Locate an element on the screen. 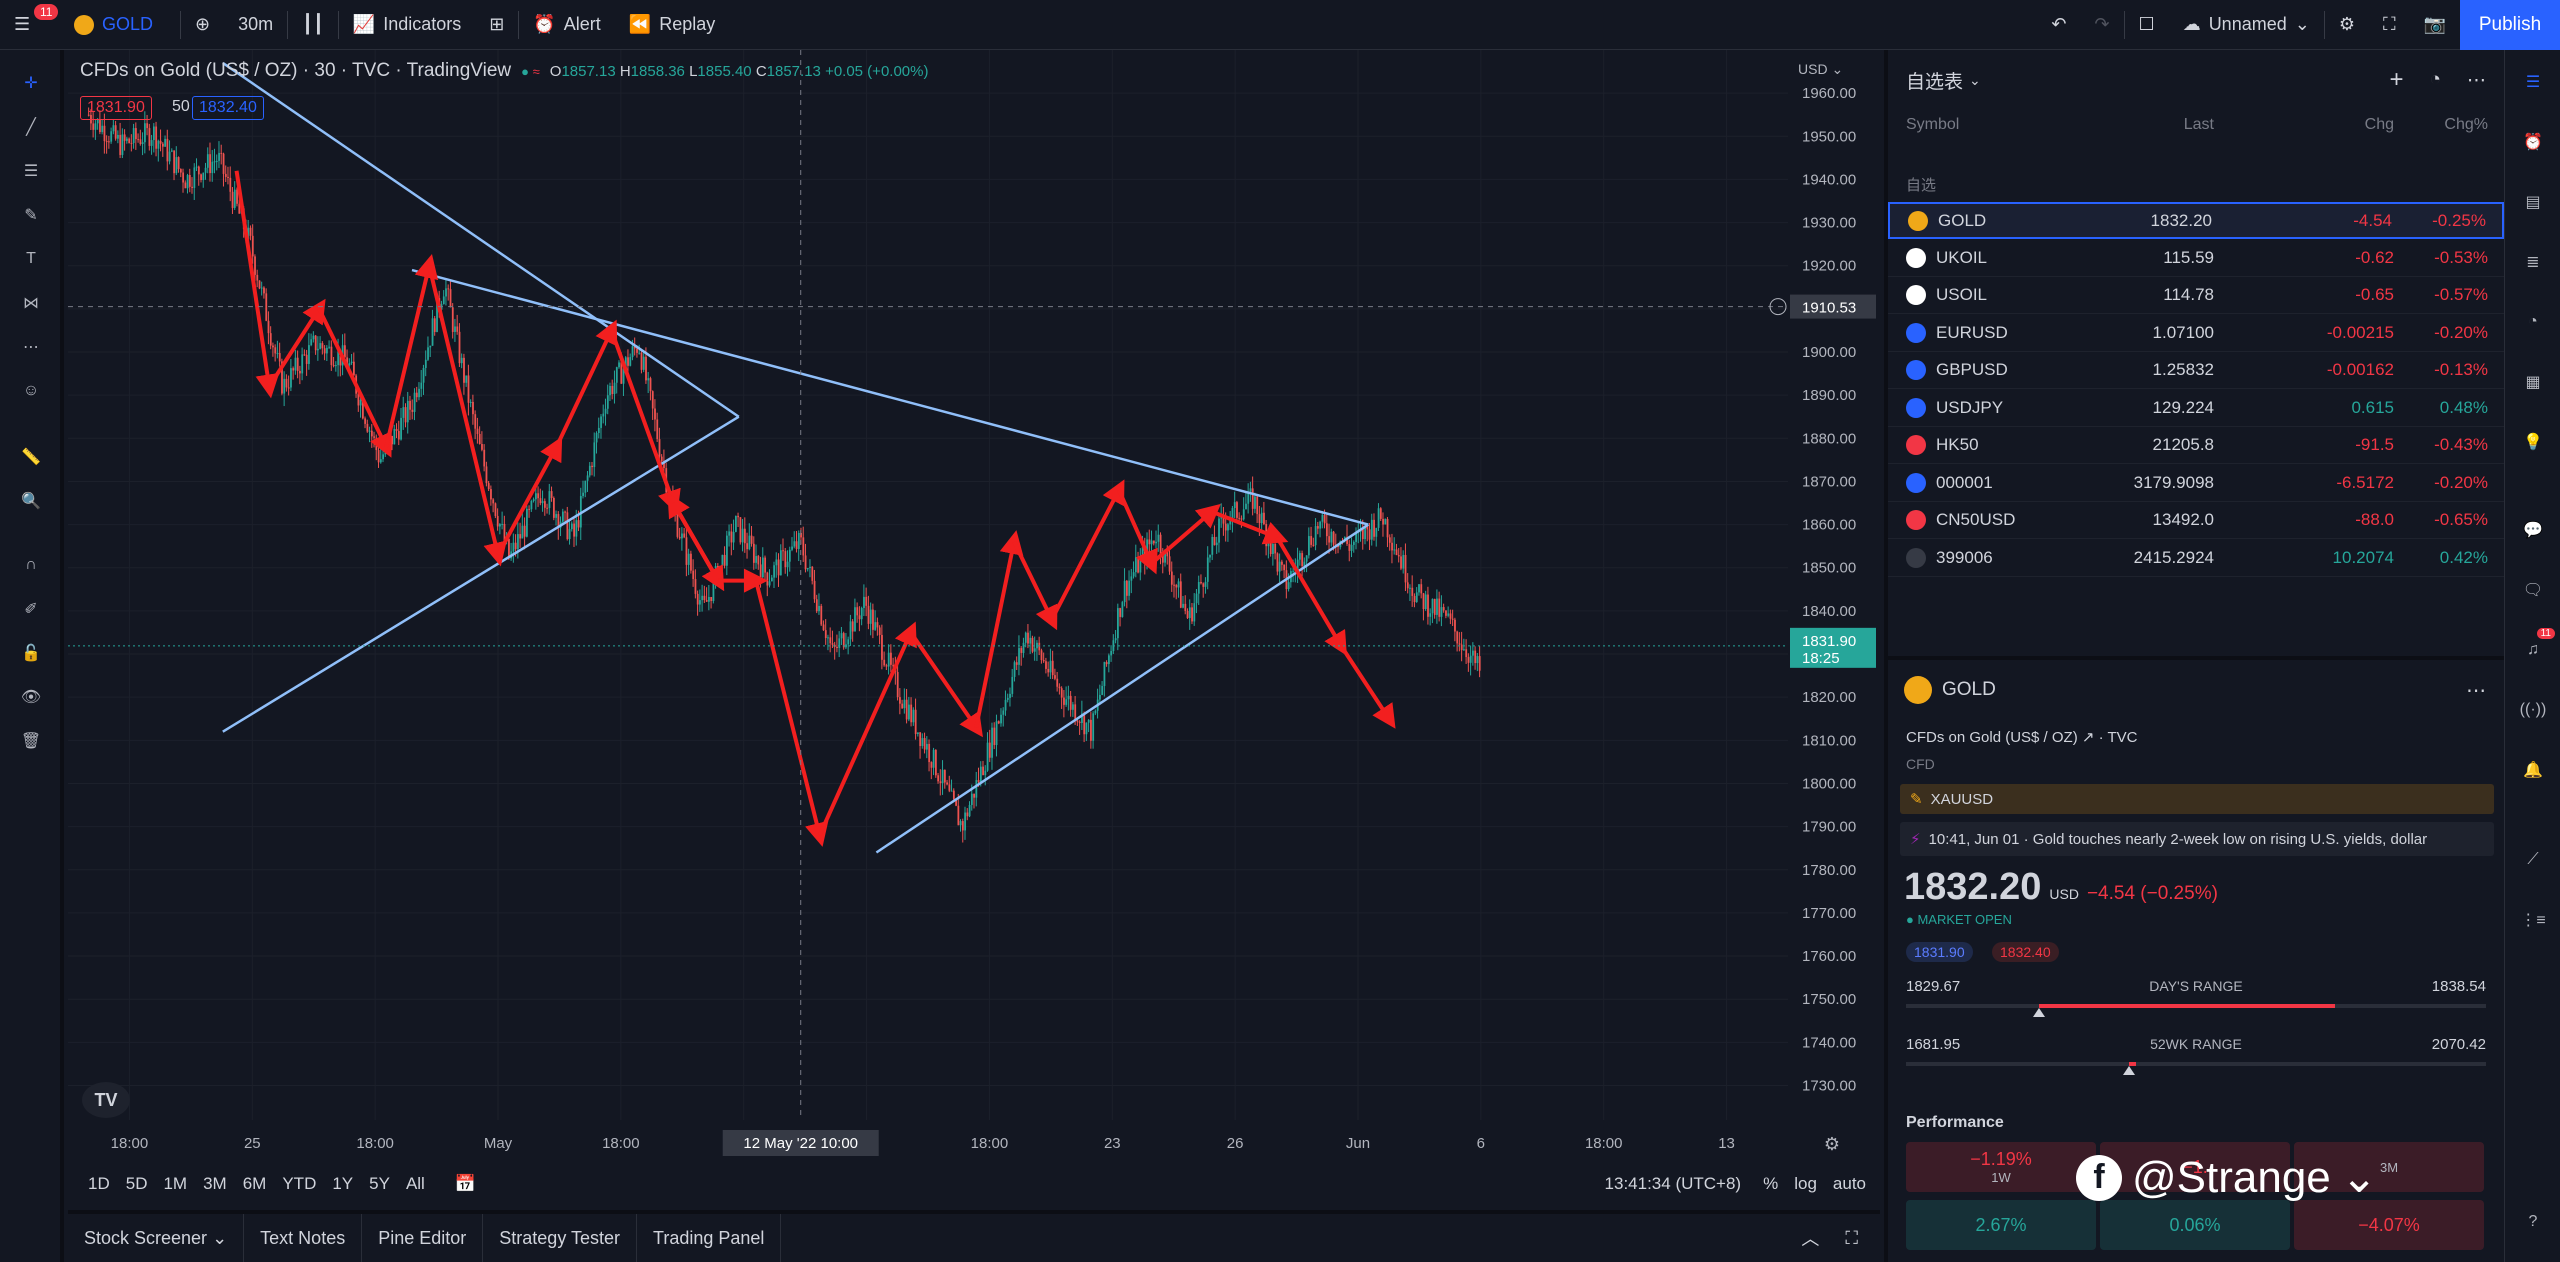 This screenshot has height=1262, width=2560. timeframe-3m: 3M is located at coordinates (215, 1183).